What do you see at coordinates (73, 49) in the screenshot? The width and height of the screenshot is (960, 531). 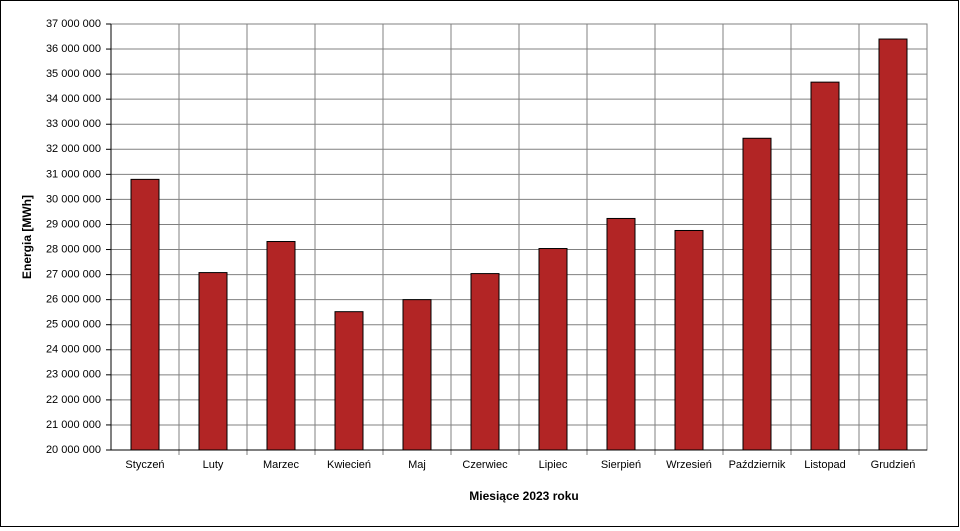 I see `y-tick-label: 36 000 000` at bounding box center [73, 49].